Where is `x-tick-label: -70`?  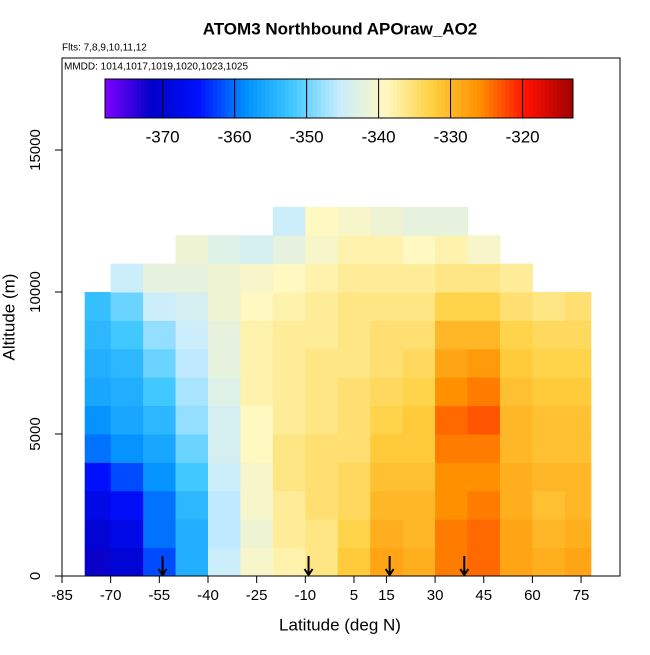
x-tick-label: -70 is located at coordinates (111, 595).